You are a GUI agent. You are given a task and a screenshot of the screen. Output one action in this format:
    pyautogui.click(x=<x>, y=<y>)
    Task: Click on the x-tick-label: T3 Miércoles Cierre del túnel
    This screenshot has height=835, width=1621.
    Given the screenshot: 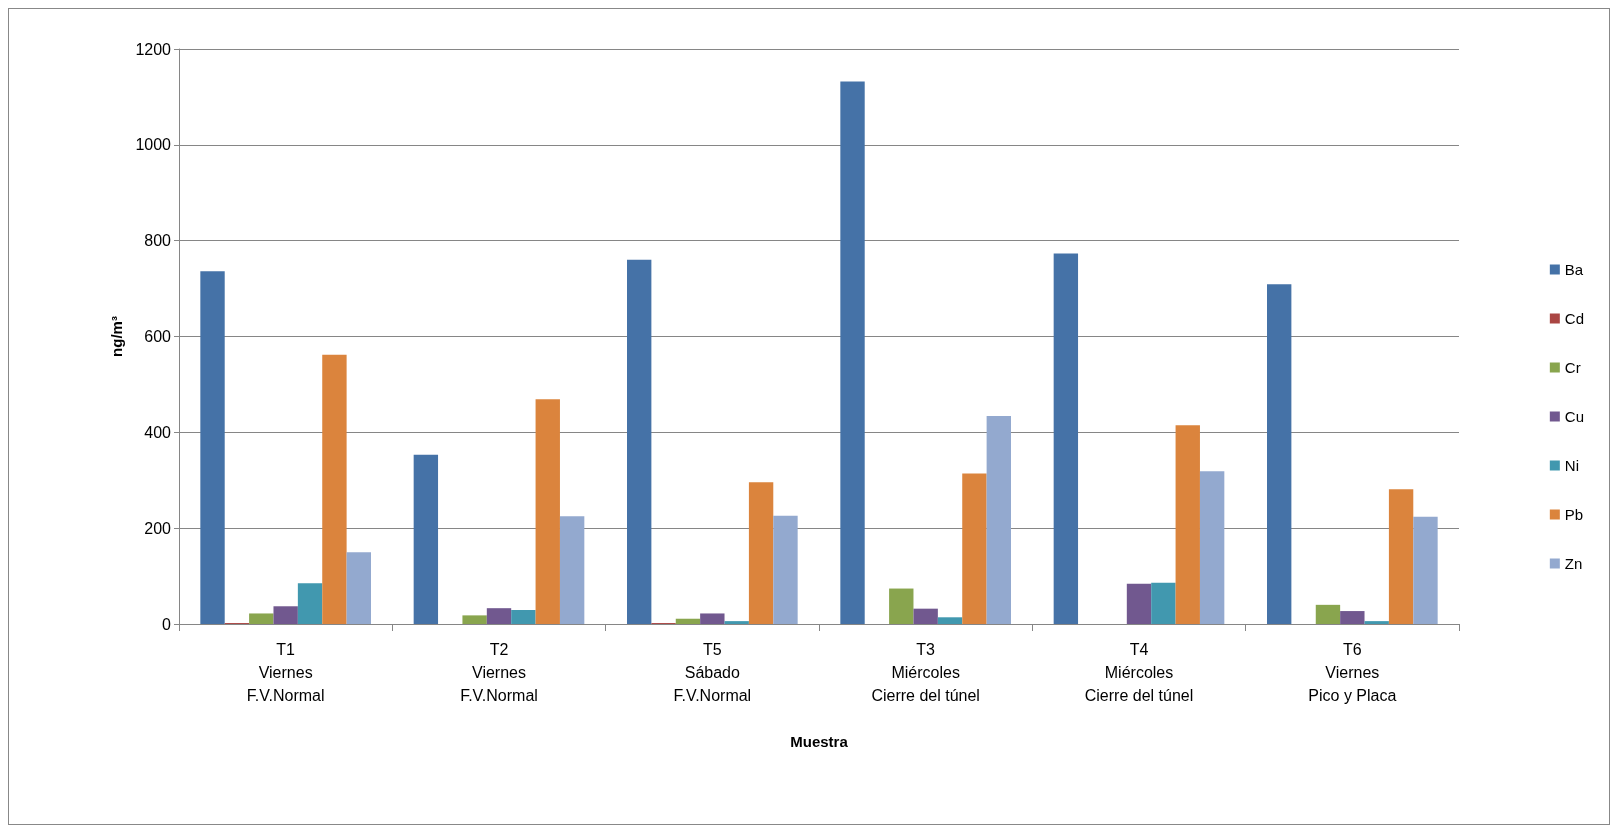 What is the action you would take?
    pyautogui.click(x=925, y=672)
    